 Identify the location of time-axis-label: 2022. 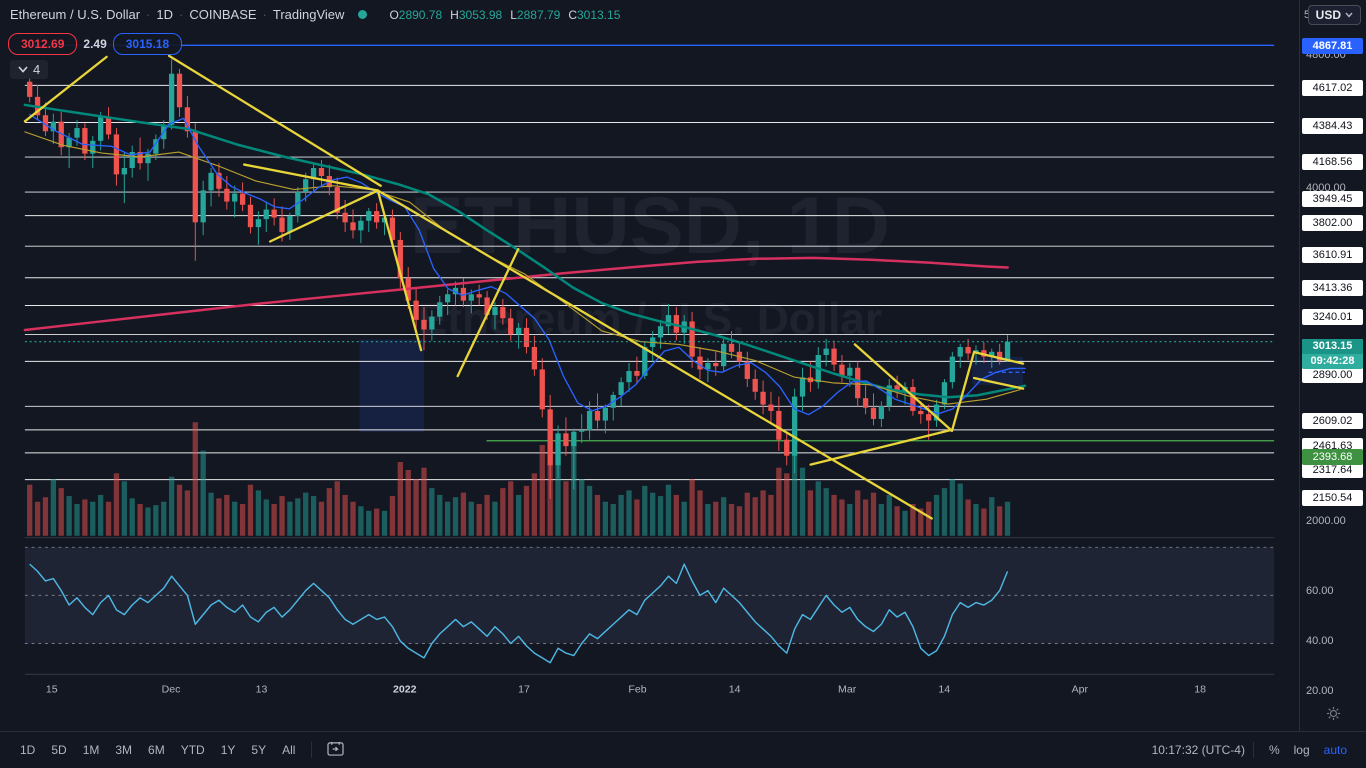
(405, 690).